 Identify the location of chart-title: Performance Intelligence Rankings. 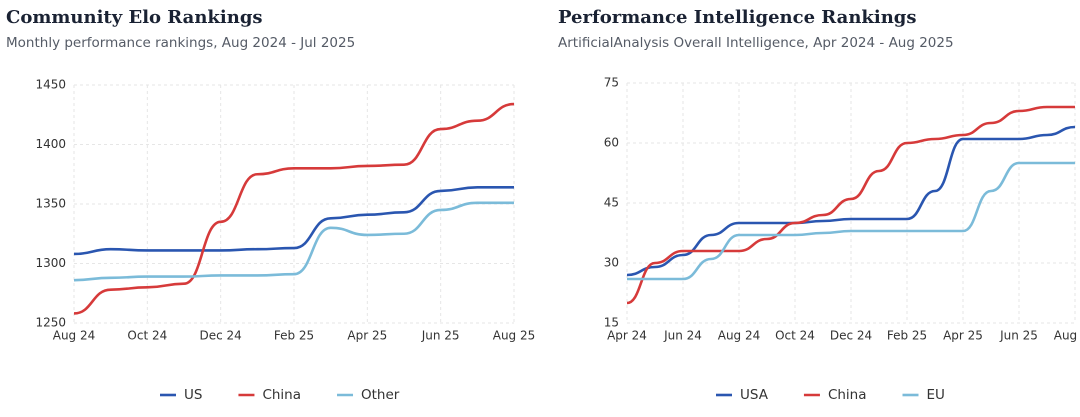
(737, 17).